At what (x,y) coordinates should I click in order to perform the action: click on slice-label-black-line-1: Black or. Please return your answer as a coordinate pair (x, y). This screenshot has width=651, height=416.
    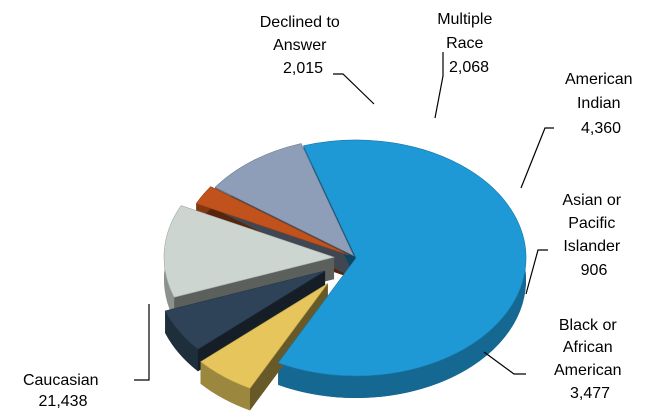
    Looking at the image, I should click on (588, 325).